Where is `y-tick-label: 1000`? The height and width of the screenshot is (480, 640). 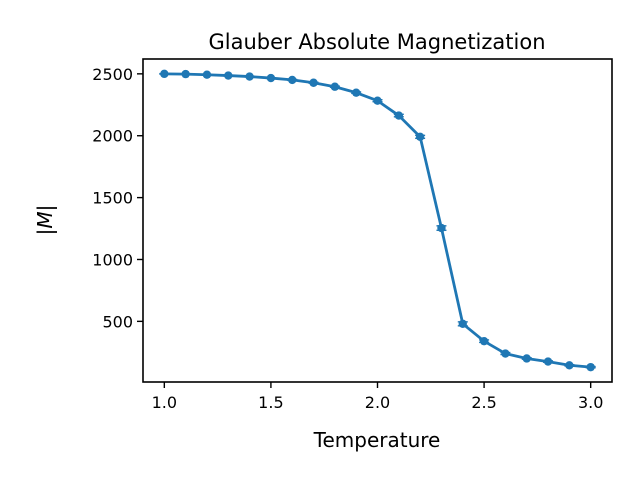 y-tick-label: 1000 is located at coordinates (112, 259).